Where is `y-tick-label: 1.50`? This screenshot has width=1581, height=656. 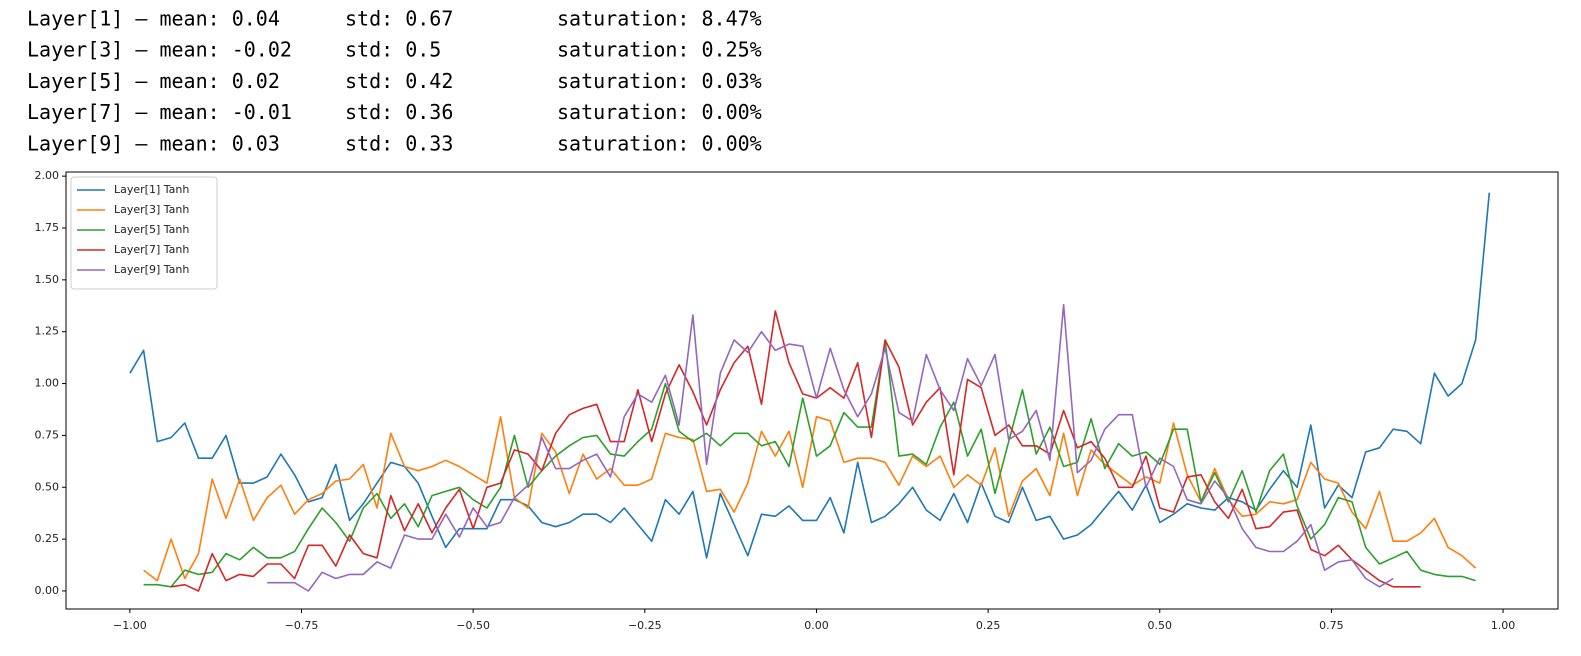
y-tick-label: 1.50 is located at coordinates (47, 279).